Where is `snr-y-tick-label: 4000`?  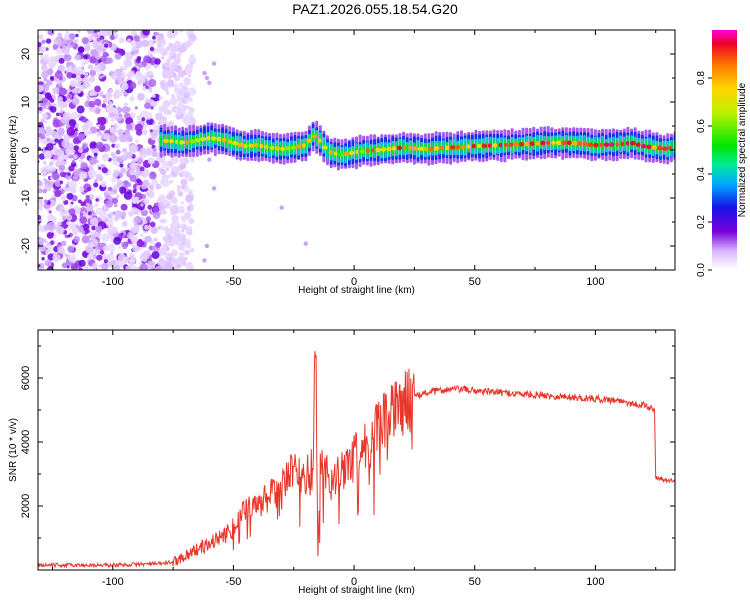 snr-y-tick-label: 4000 is located at coordinates (26, 442).